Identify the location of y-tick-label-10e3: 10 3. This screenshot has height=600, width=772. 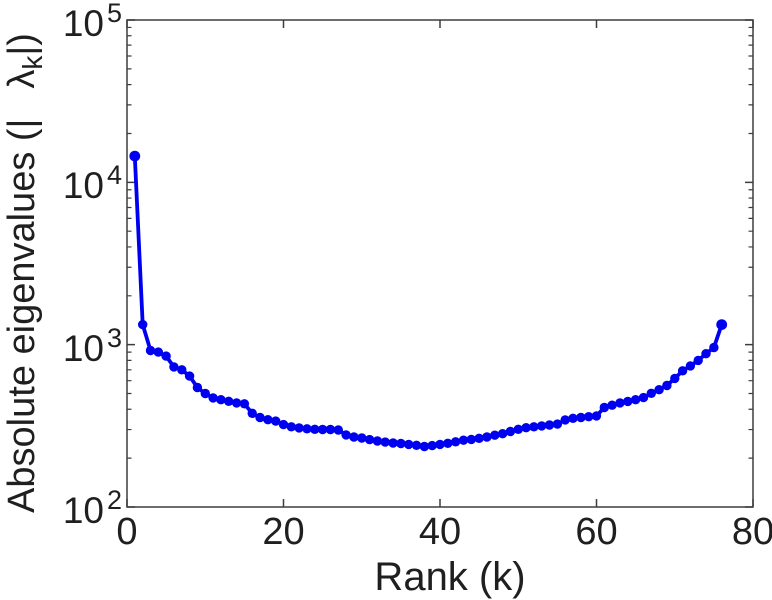
(67, 346).